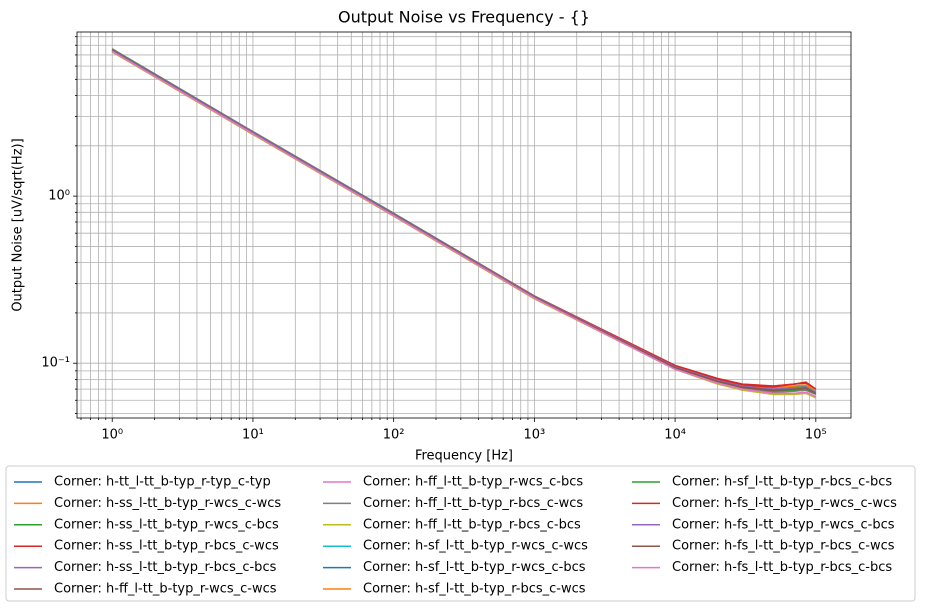 The width and height of the screenshot is (925, 611). I want to click on legend-label: Corner: h-ss_l-tt_b-typ_r-wcs_c-wcs, so click(167, 503).